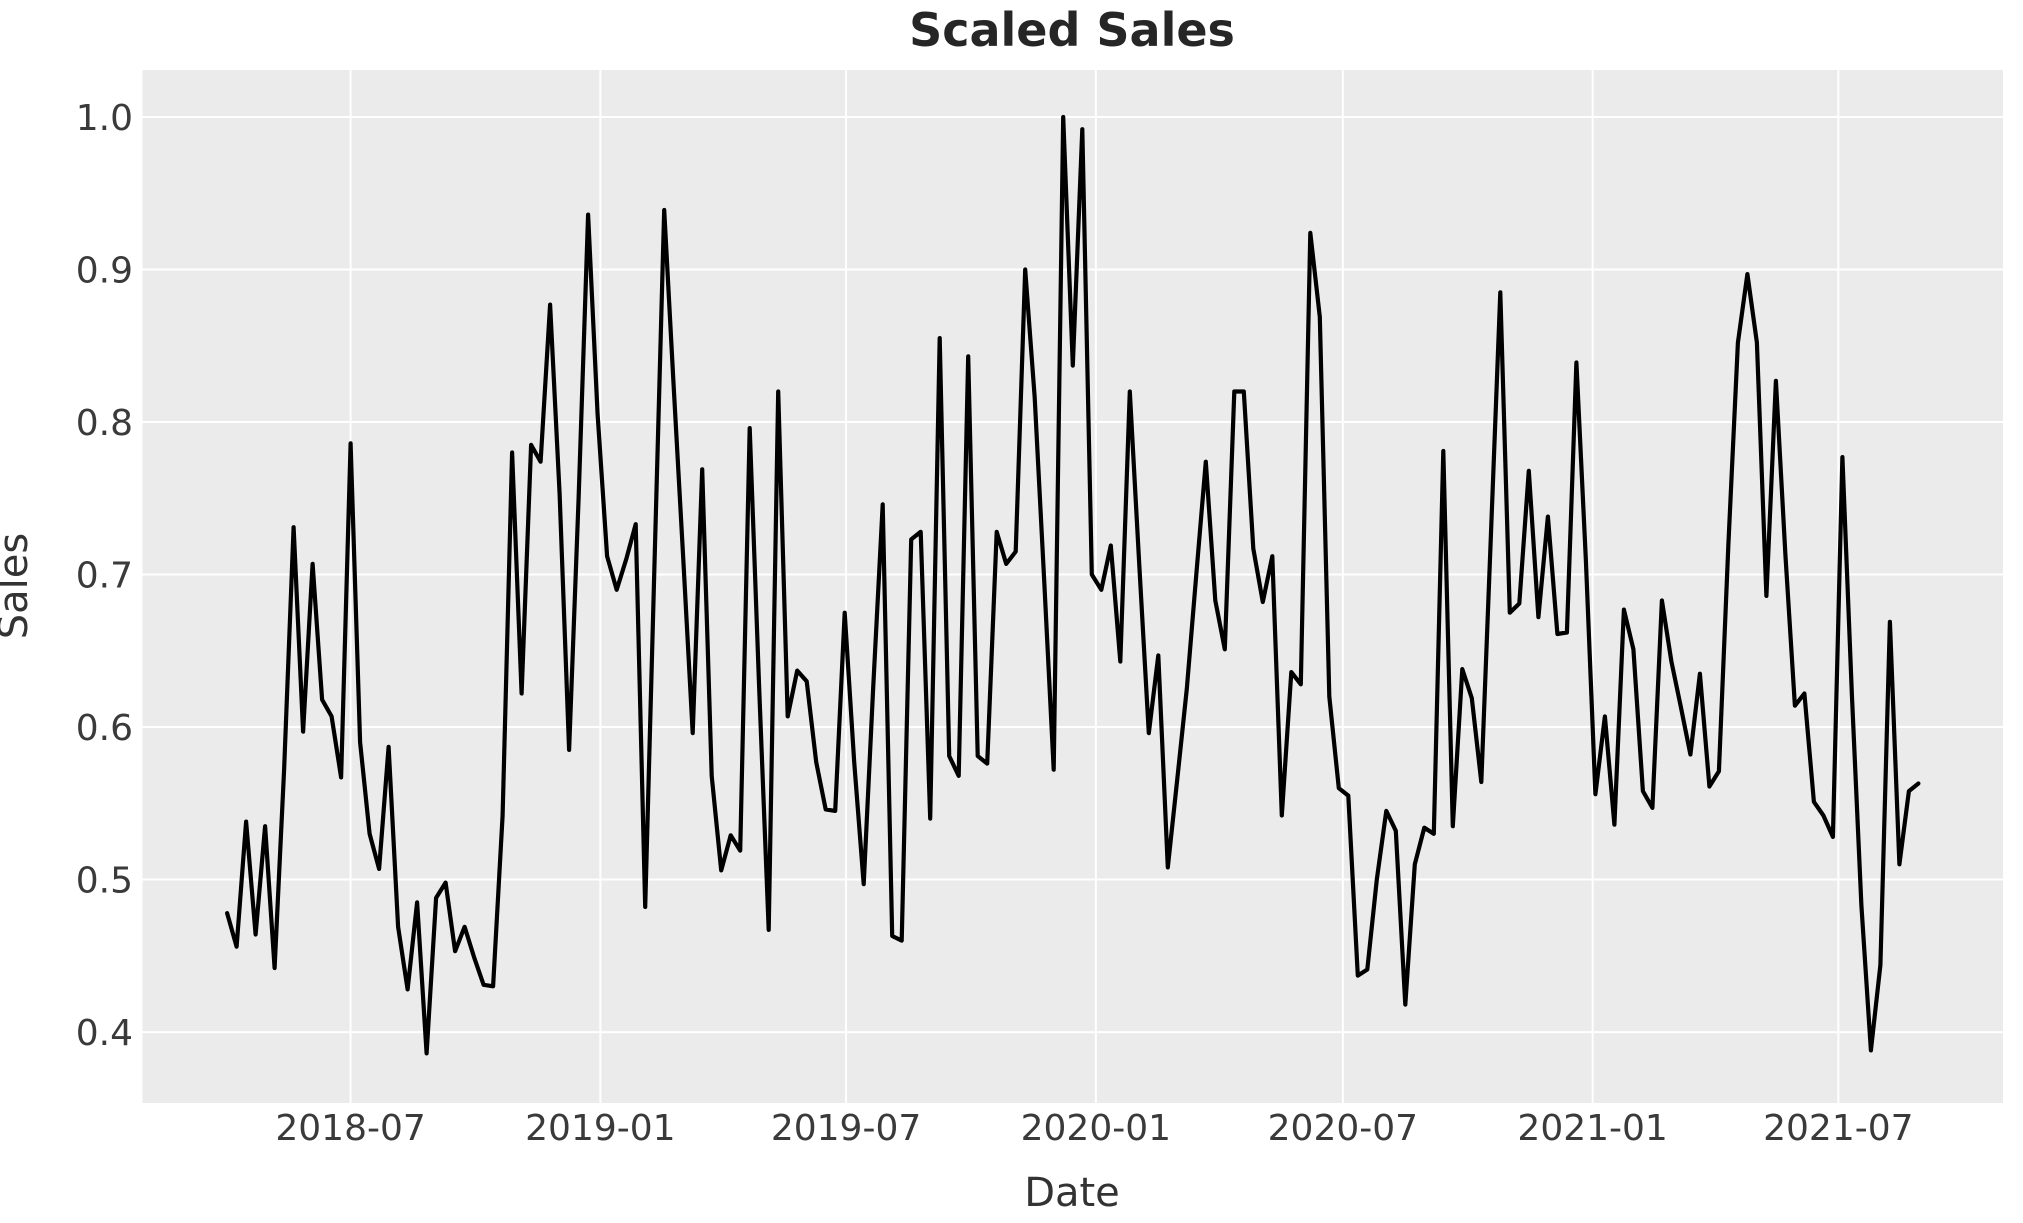 Image resolution: width=2023 pixels, height=1223 pixels. Describe the element at coordinates (1343, 1128) in the screenshot. I see `x-tick-2020-07: 2020-07` at that location.